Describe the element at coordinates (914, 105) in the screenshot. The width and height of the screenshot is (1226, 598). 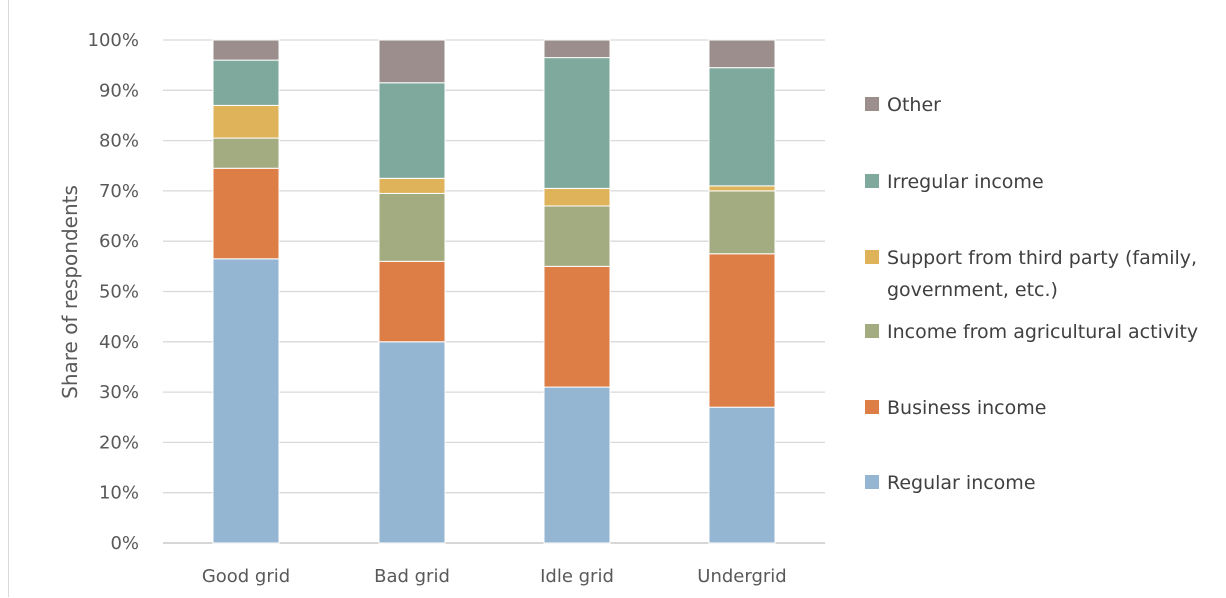
I see `legend-label: Other` at that location.